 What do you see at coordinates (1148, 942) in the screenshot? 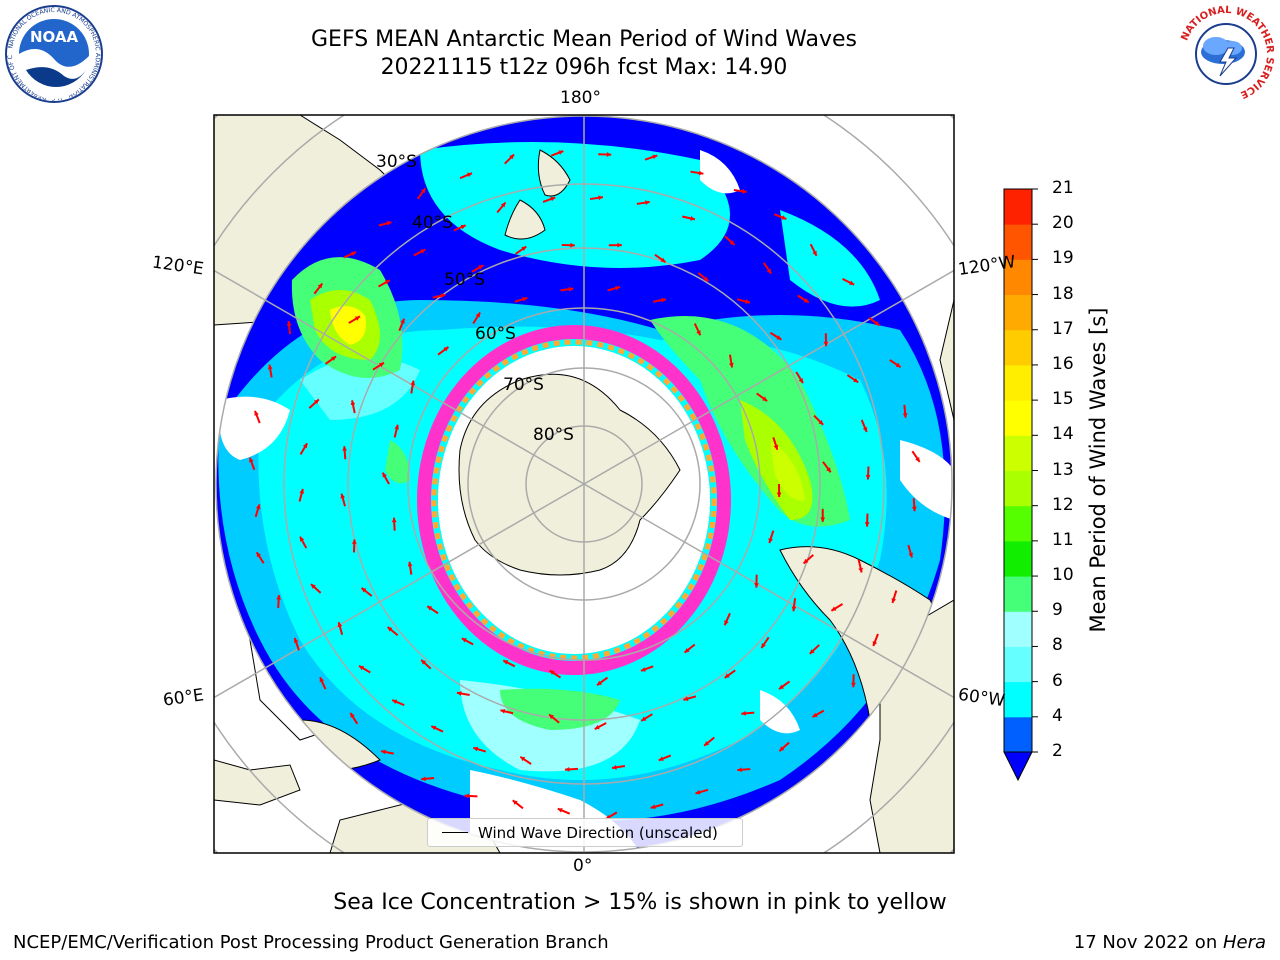
I see `footer-date-text: 17 Nov 2022 on` at bounding box center [1148, 942].